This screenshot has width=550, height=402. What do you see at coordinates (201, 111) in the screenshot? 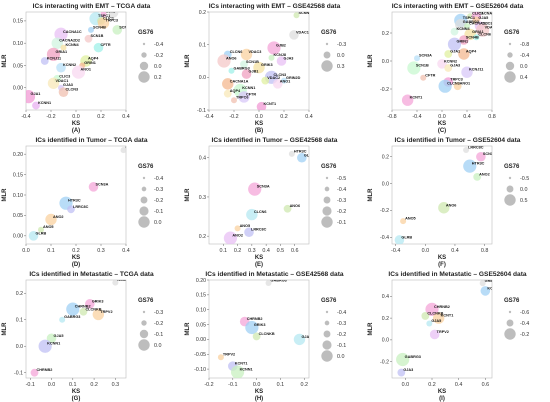
I see `y-tick-label: -0.1` at bounding box center [201, 111].